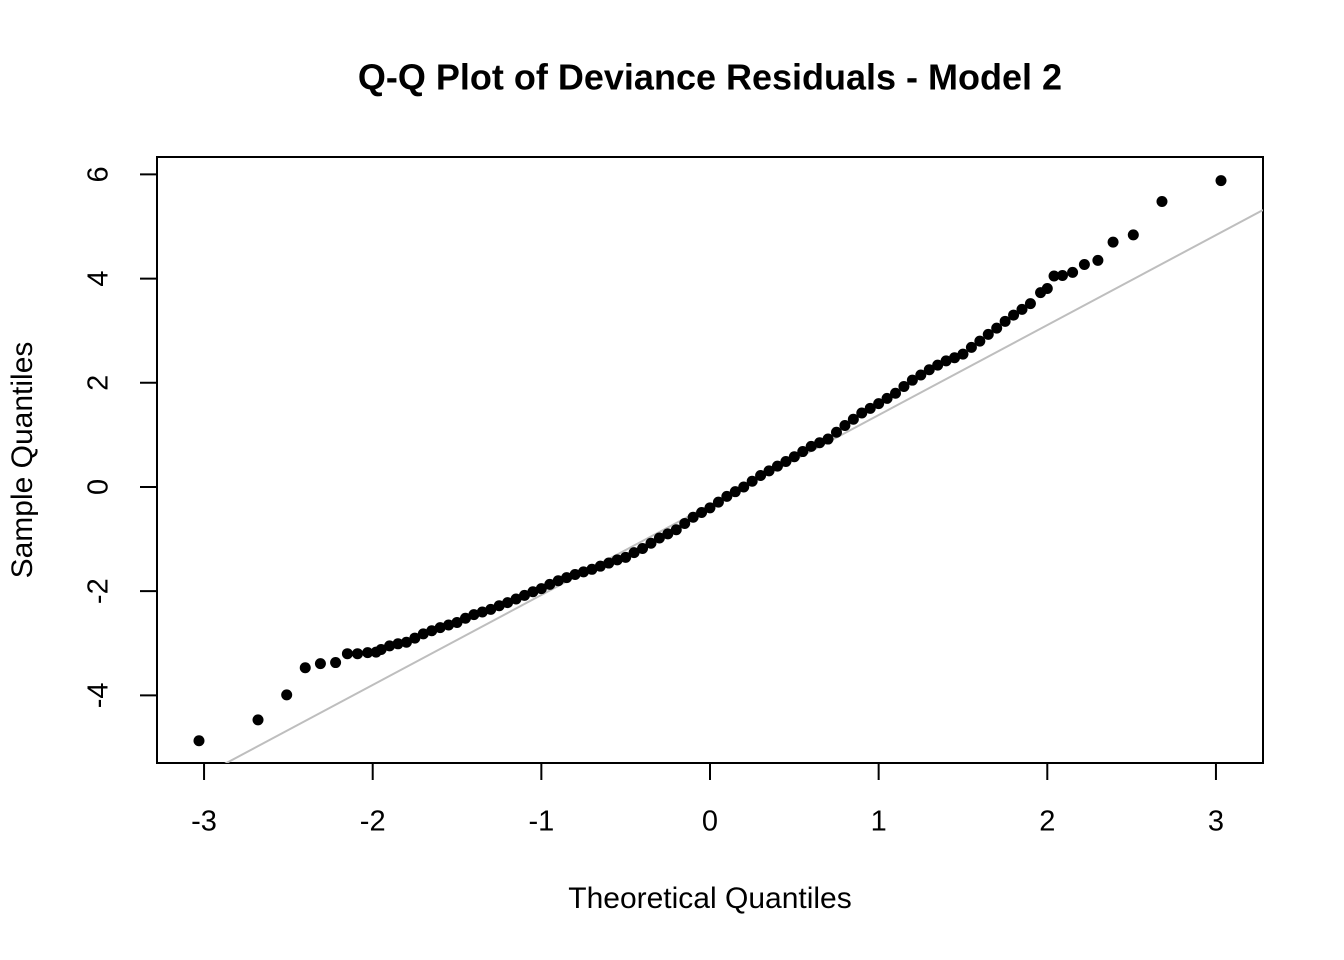 The height and width of the screenshot is (960, 1344). Describe the element at coordinates (99, 279) in the screenshot. I see `y-tick-label: 4` at that location.